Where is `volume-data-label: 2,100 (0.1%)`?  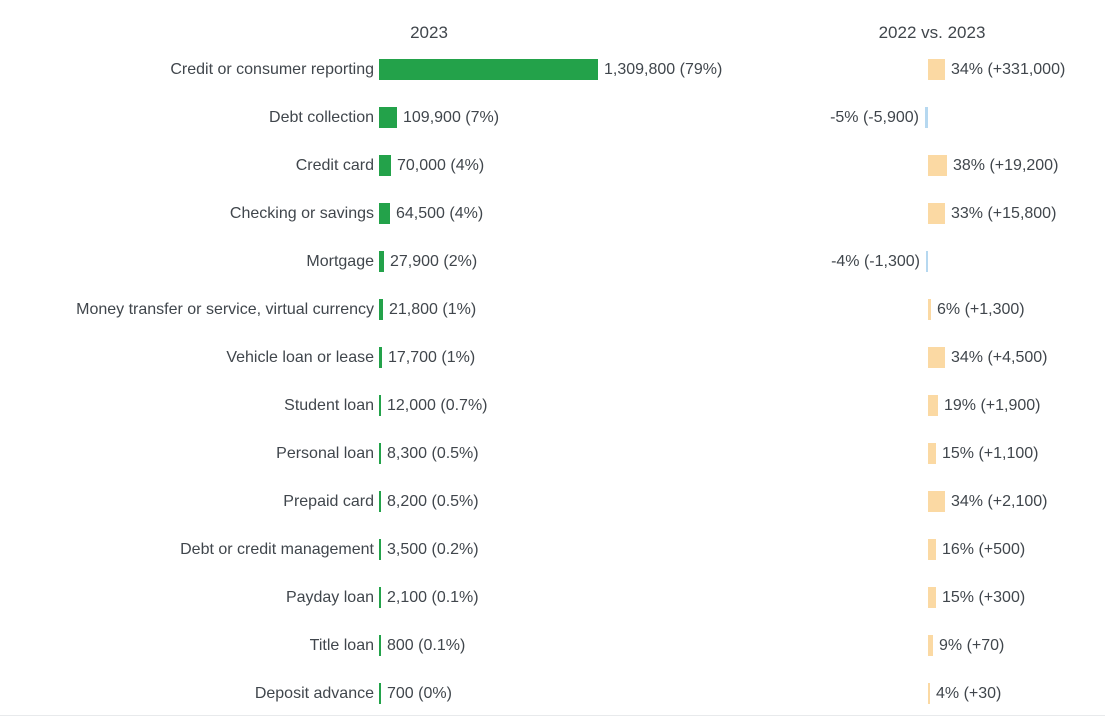 volume-data-label: 2,100 (0.1%) is located at coordinates (433, 597).